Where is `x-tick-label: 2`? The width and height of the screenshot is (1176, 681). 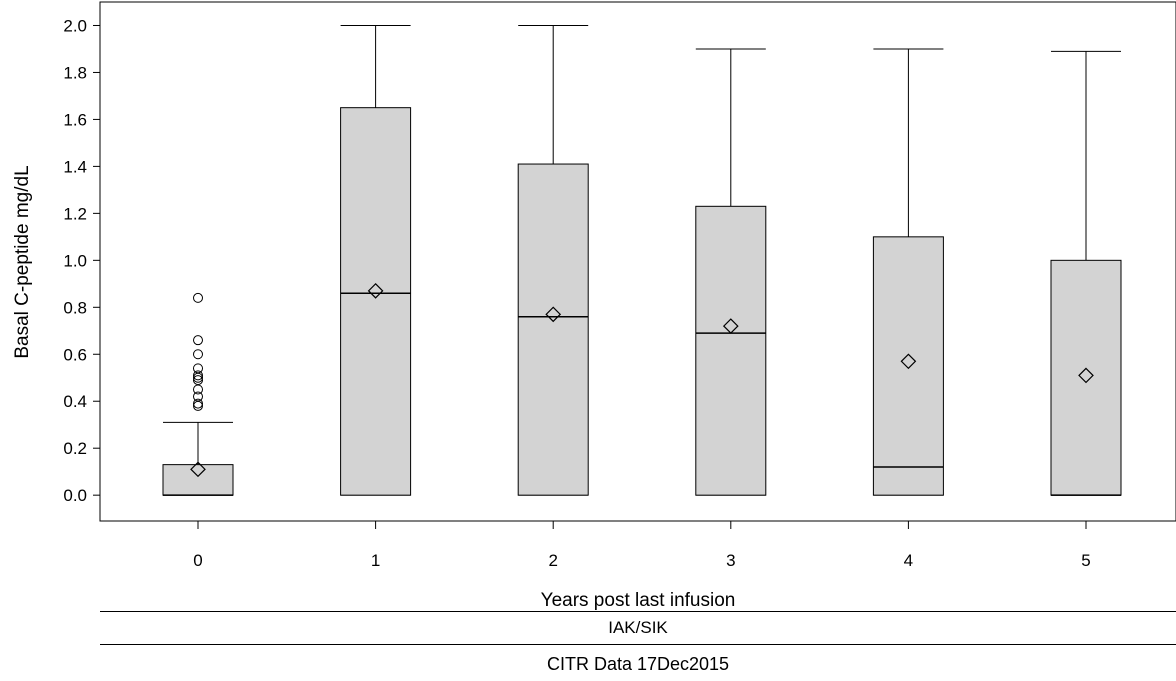 x-tick-label: 2 is located at coordinates (552, 560).